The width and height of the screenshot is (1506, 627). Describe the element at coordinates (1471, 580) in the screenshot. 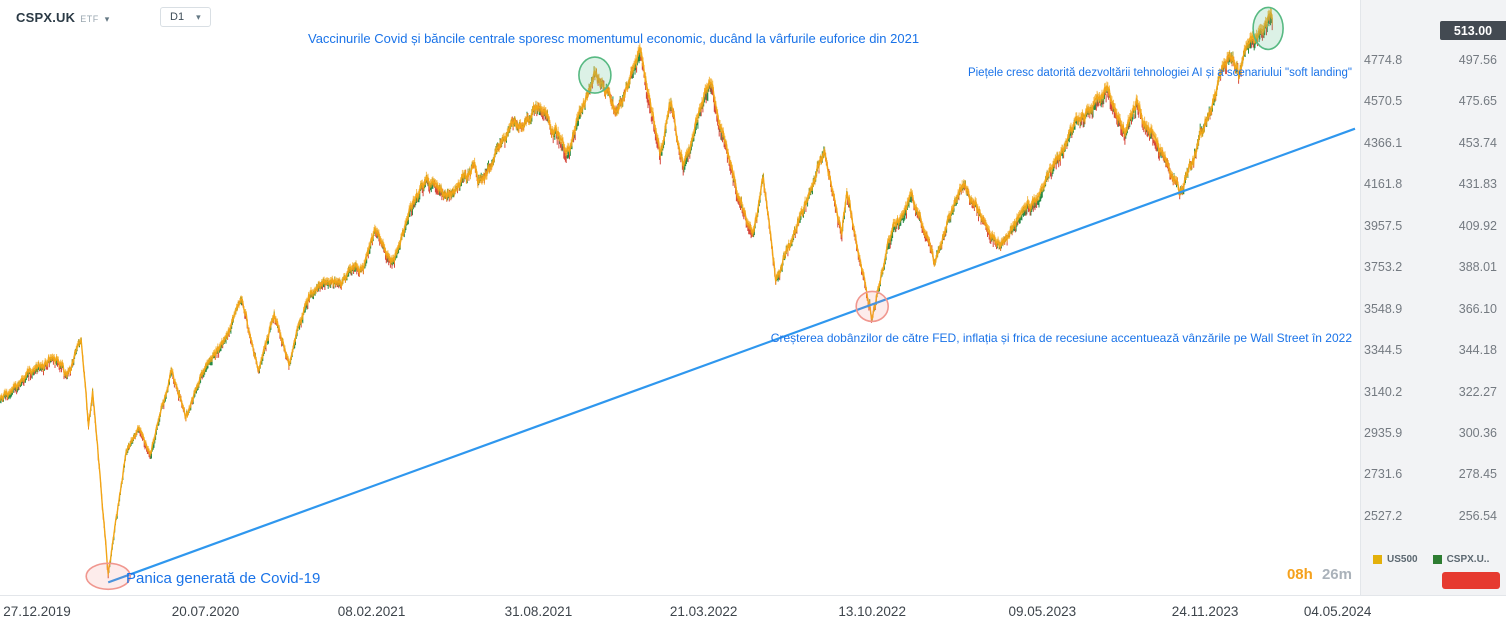

I see `session-price-badge` at that location.